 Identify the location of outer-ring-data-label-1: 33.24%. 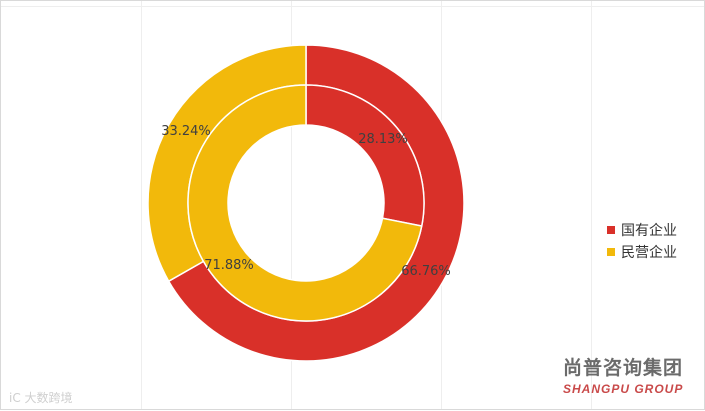
(186, 131).